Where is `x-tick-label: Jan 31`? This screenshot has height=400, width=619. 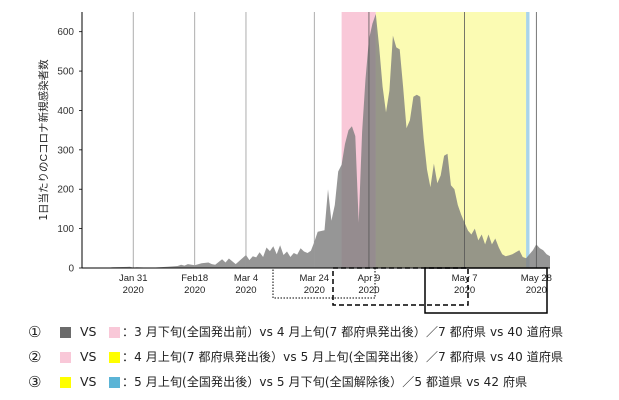
x-tick-label: Jan 31 is located at coordinates (133, 278).